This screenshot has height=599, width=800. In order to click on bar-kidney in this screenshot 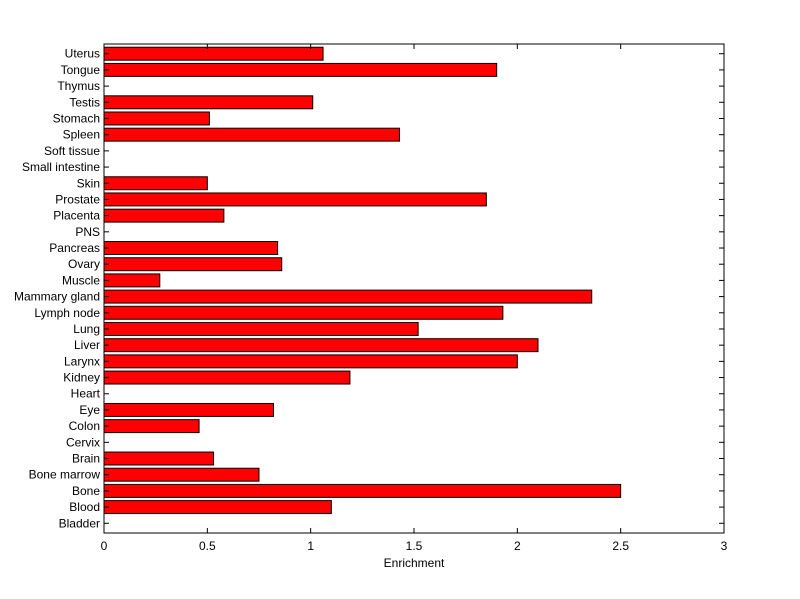, I will do `click(227, 377)`.